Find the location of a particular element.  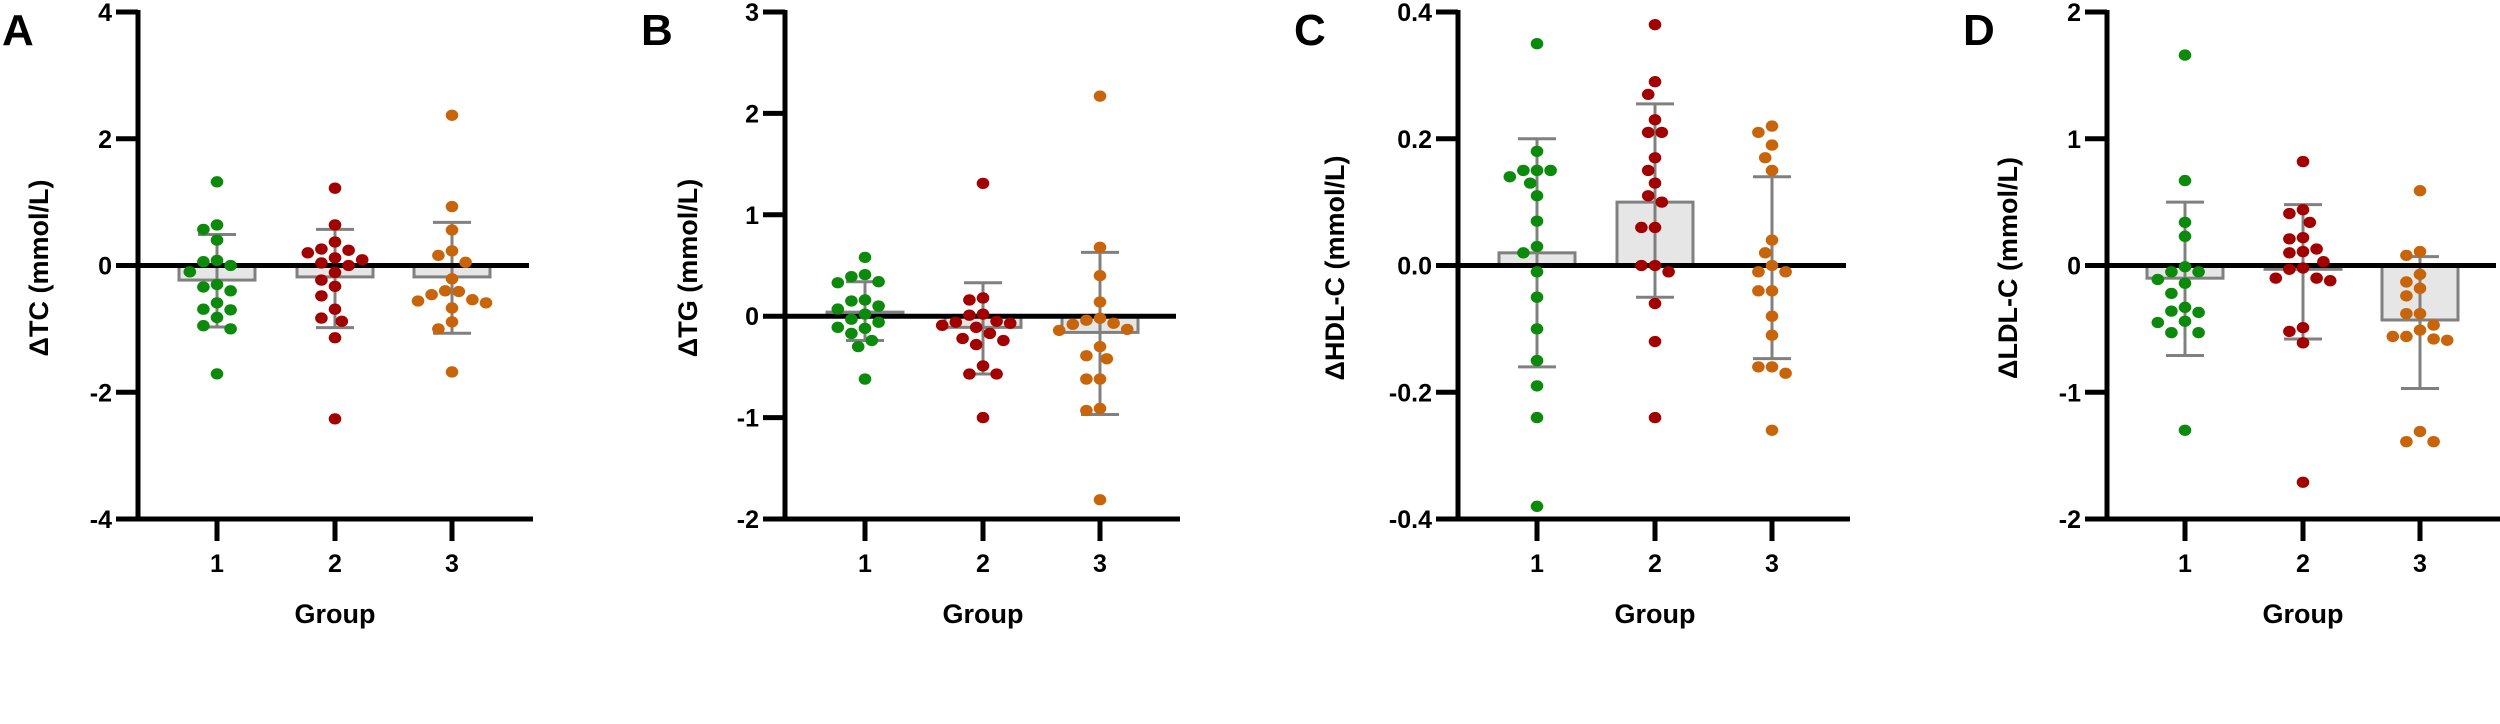

x-axis-title: Group is located at coordinates (983, 614).